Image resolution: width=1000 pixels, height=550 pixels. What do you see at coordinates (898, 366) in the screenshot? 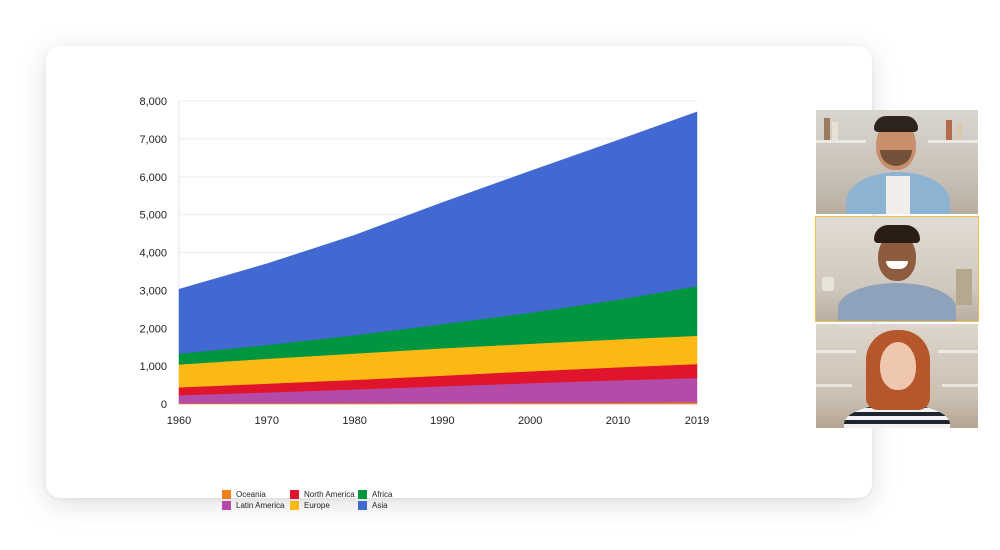
I see `person-head` at bounding box center [898, 366].